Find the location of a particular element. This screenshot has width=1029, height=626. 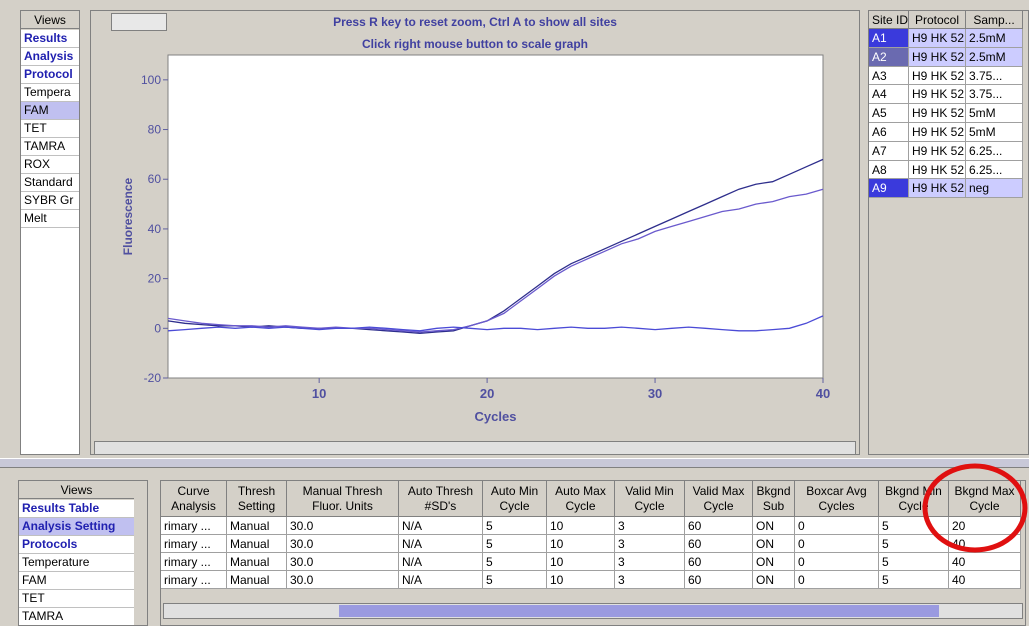

list-item: Melt is located at coordinates (50, 219).